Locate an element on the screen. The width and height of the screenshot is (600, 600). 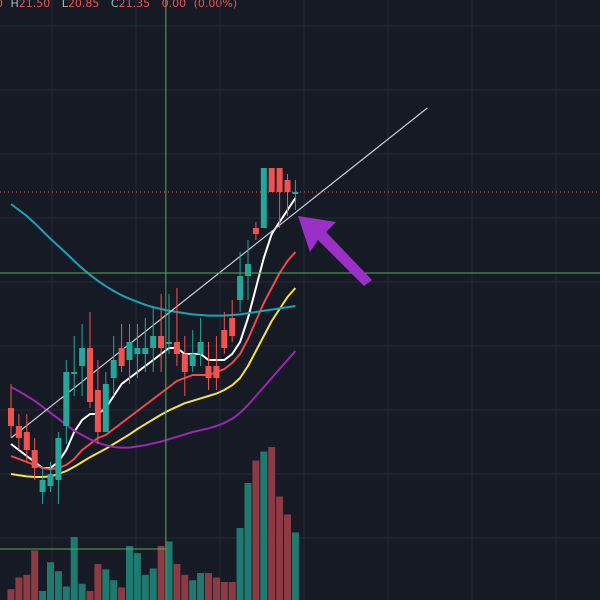
ohlc-legend: 0 H21.50 L20.85 C21.35 0.00 (0.00%) is located at coordinates (120, 6).